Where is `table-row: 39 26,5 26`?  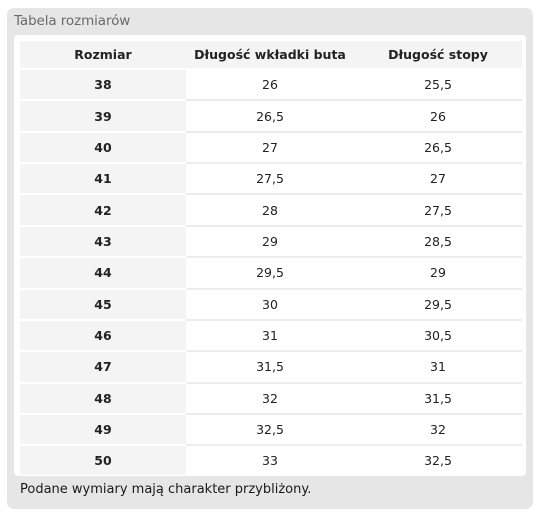 table-row: 39 26,5 26 is located at coordinates (271, 115).